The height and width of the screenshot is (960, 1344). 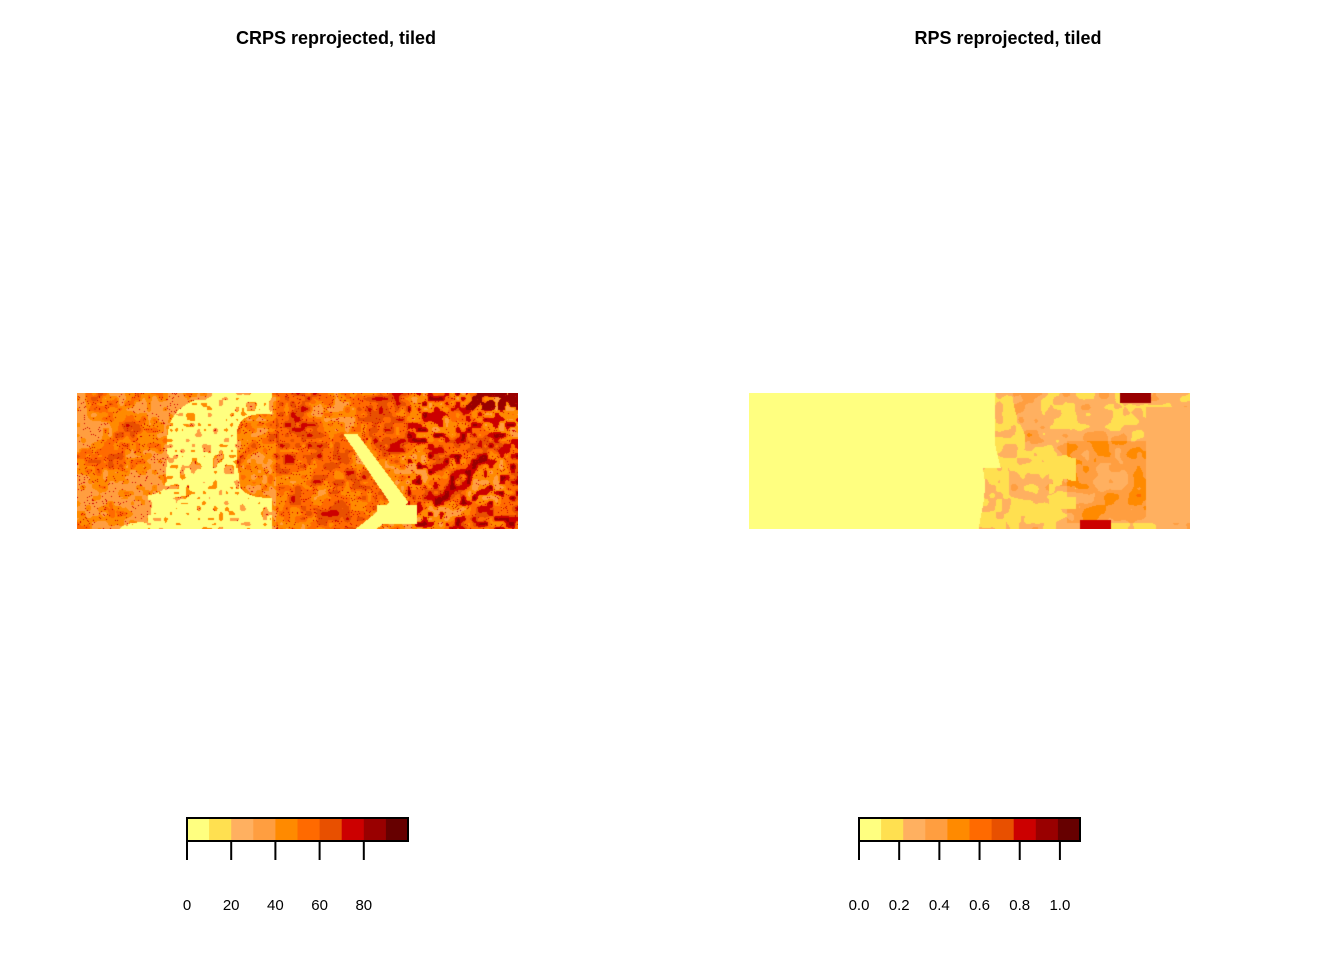 I want to click on legend-tick-label: 0, so click(x=187, y=905).